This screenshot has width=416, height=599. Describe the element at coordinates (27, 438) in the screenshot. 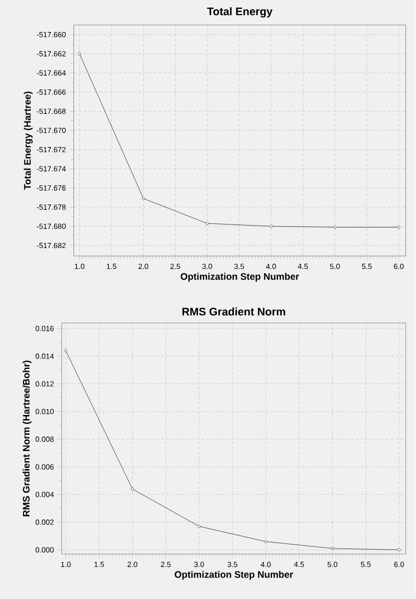

I see `y-axis-title: RMS Gradient Norm (Hartree/Bohr)` at that location.